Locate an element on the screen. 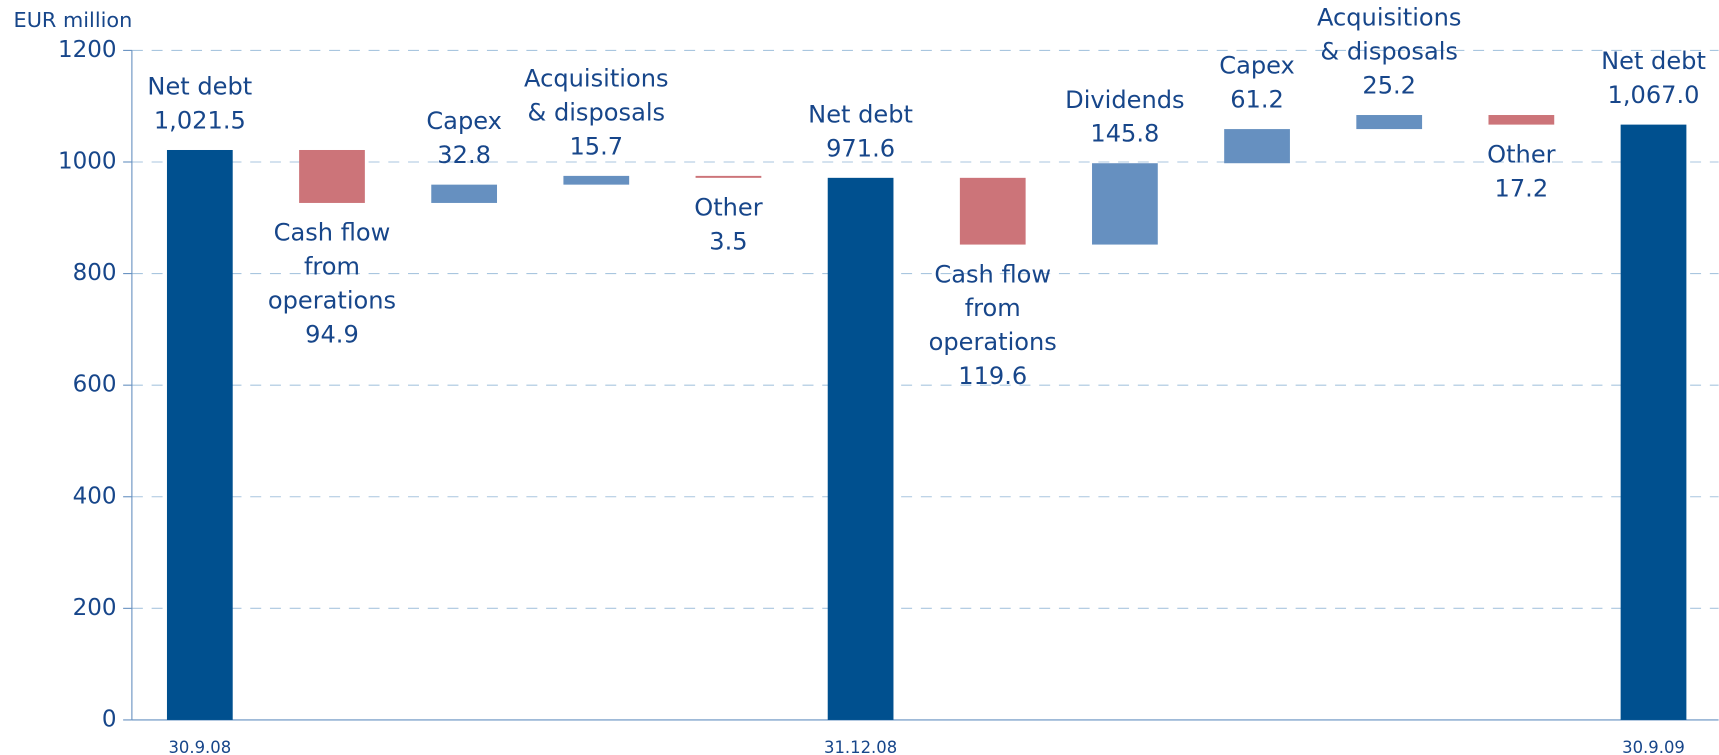 This screenshot has height=755, width=1719. data-label: 94.9 is located at coordinates (332, 335).